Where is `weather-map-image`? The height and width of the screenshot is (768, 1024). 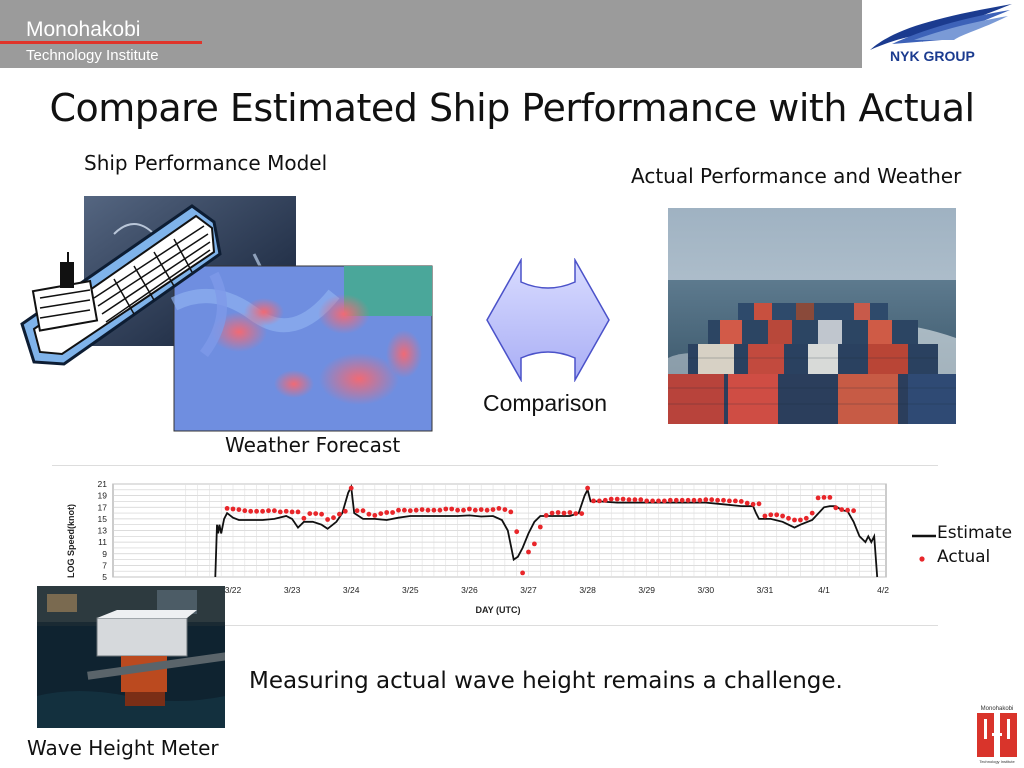
weather-map-image is located at coordinates (301, 348).